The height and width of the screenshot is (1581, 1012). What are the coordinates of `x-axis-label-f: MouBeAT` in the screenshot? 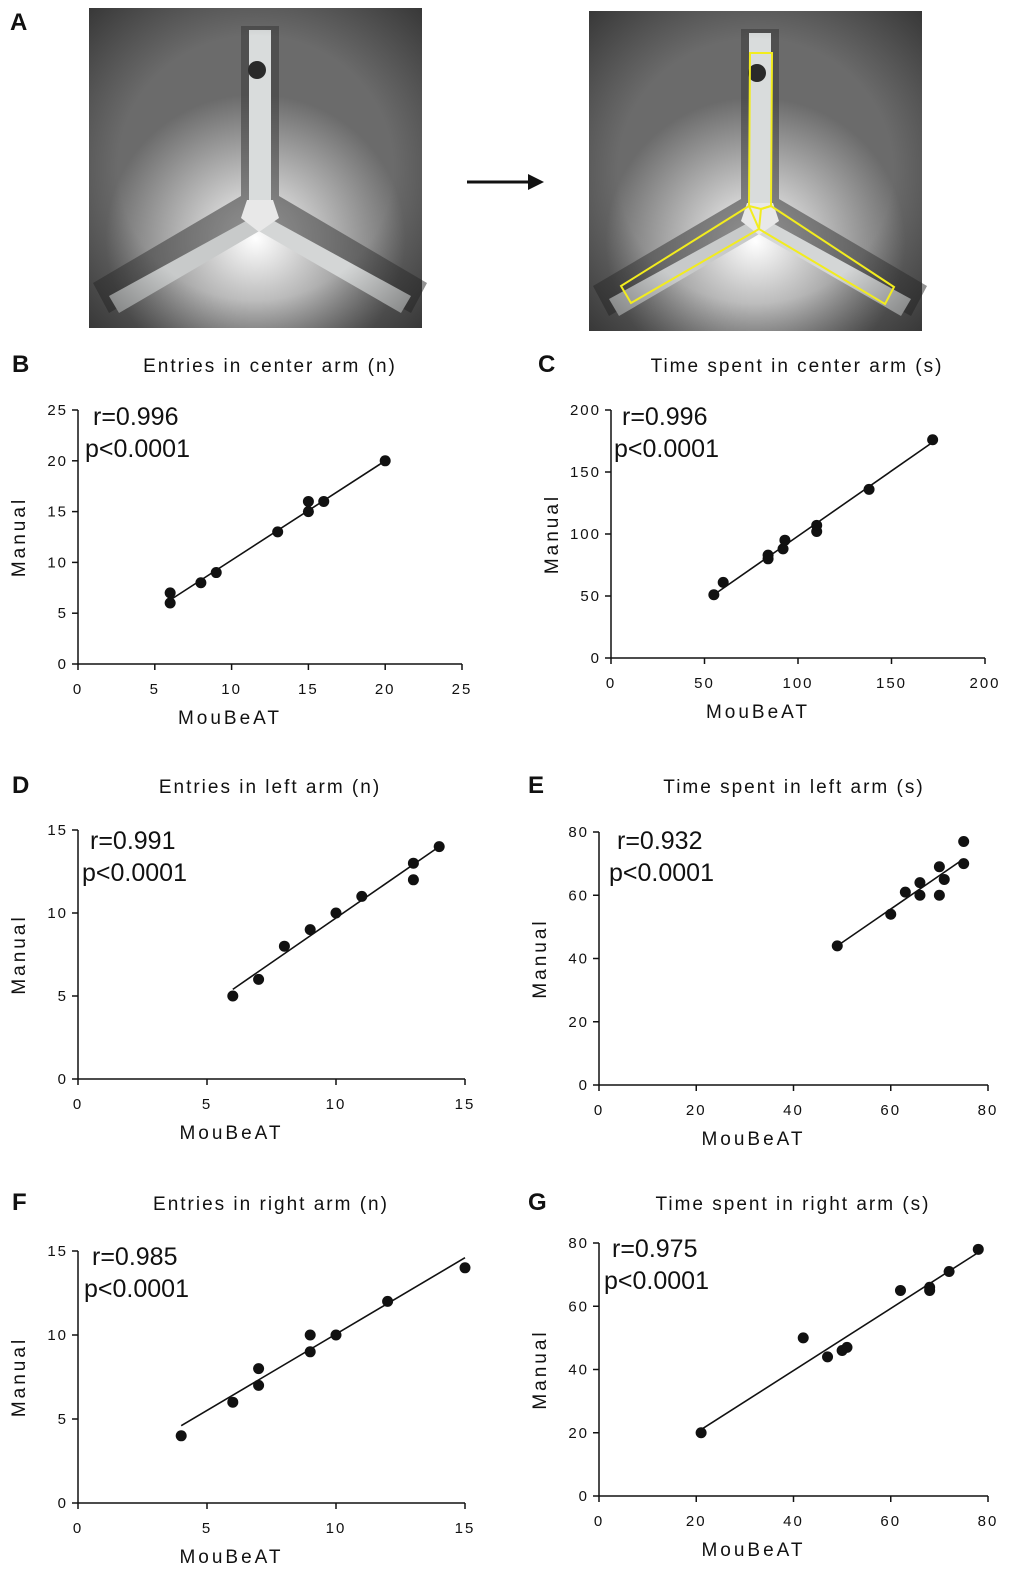 It's located at (231, 1557).